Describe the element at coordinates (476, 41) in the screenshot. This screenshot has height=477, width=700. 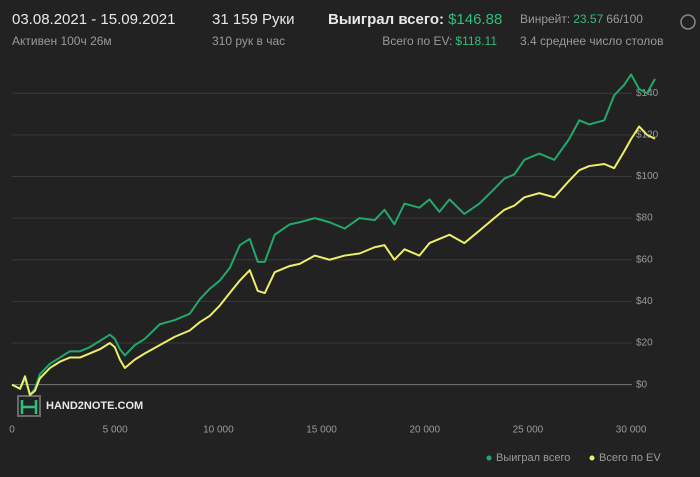
I see `ev-value: $118.11` at that location.